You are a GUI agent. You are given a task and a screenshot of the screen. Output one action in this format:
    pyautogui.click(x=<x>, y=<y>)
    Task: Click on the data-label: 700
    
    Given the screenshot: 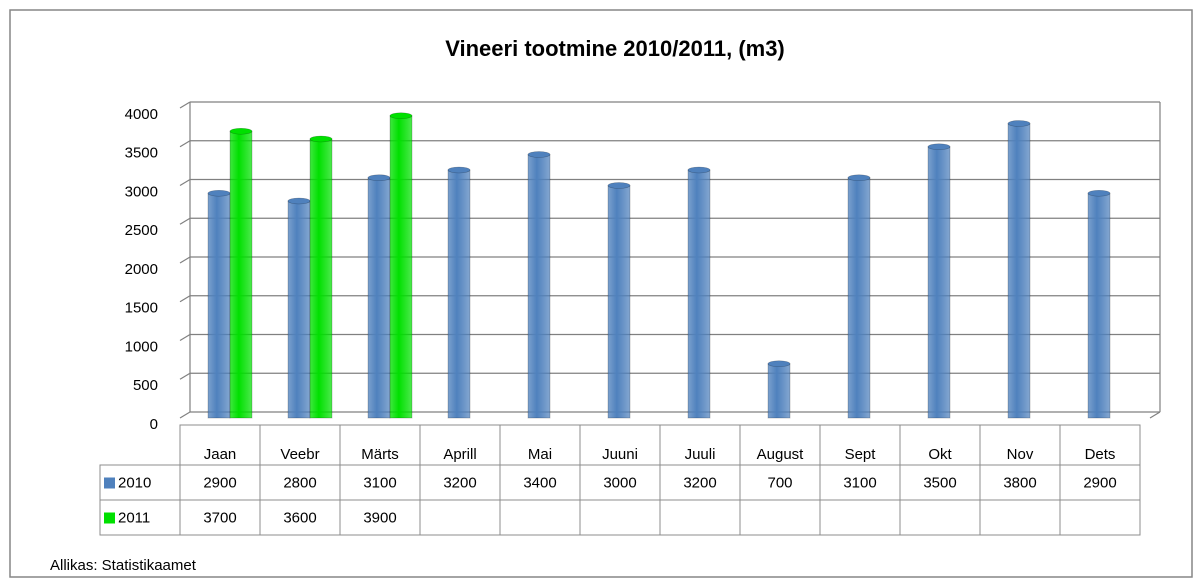 What is the action you would take?
    pyautogui.click(x=779, y=482)
    